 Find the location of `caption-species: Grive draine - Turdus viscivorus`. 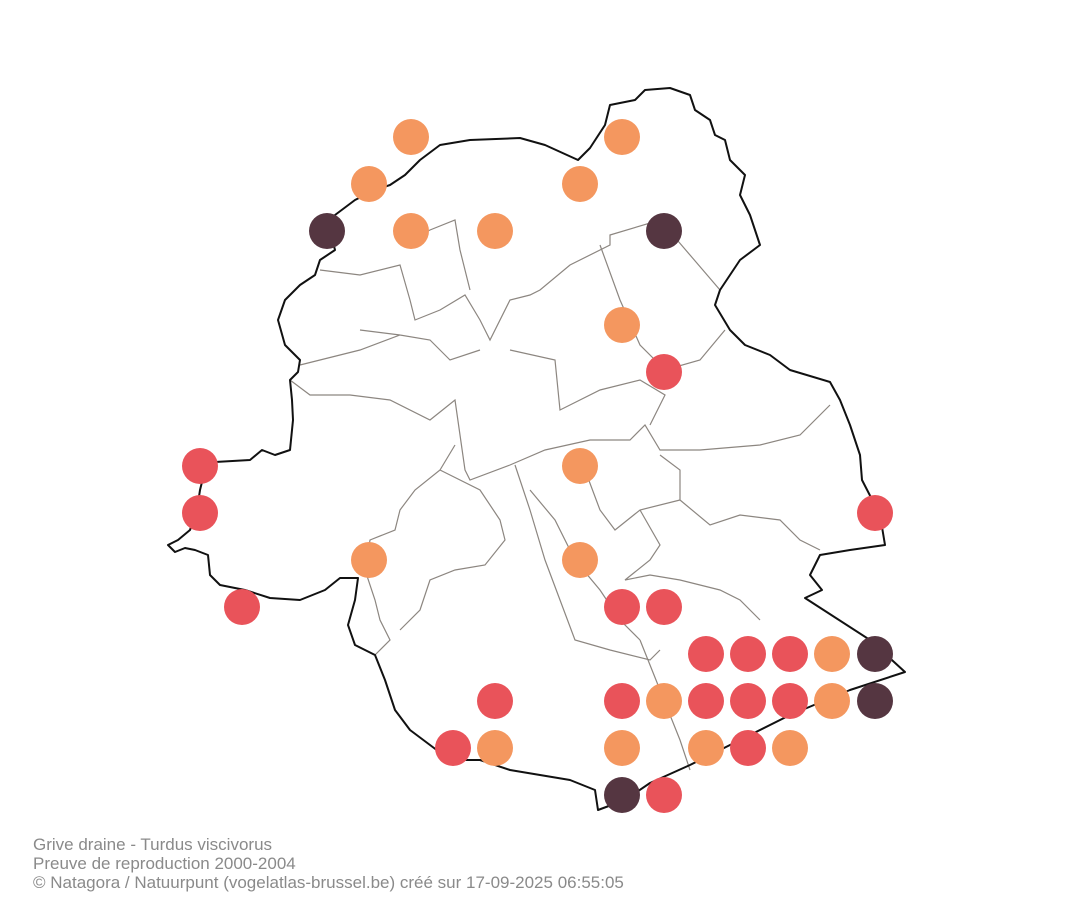

caption-species: Grive draine - Turdus viscivorus is located at coordinates (152, 844).